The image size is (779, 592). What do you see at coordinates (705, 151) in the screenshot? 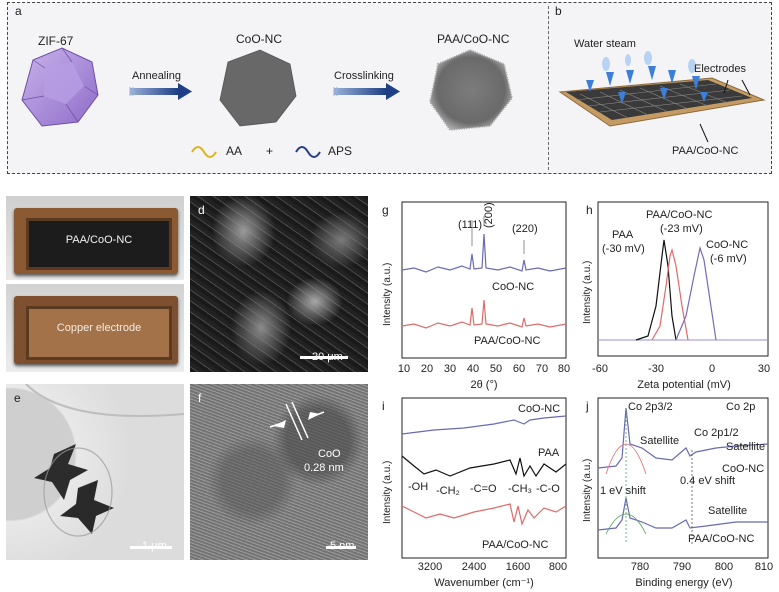
I see `device-label: PAA/CoO-NC` at bounding box center [705, 151].